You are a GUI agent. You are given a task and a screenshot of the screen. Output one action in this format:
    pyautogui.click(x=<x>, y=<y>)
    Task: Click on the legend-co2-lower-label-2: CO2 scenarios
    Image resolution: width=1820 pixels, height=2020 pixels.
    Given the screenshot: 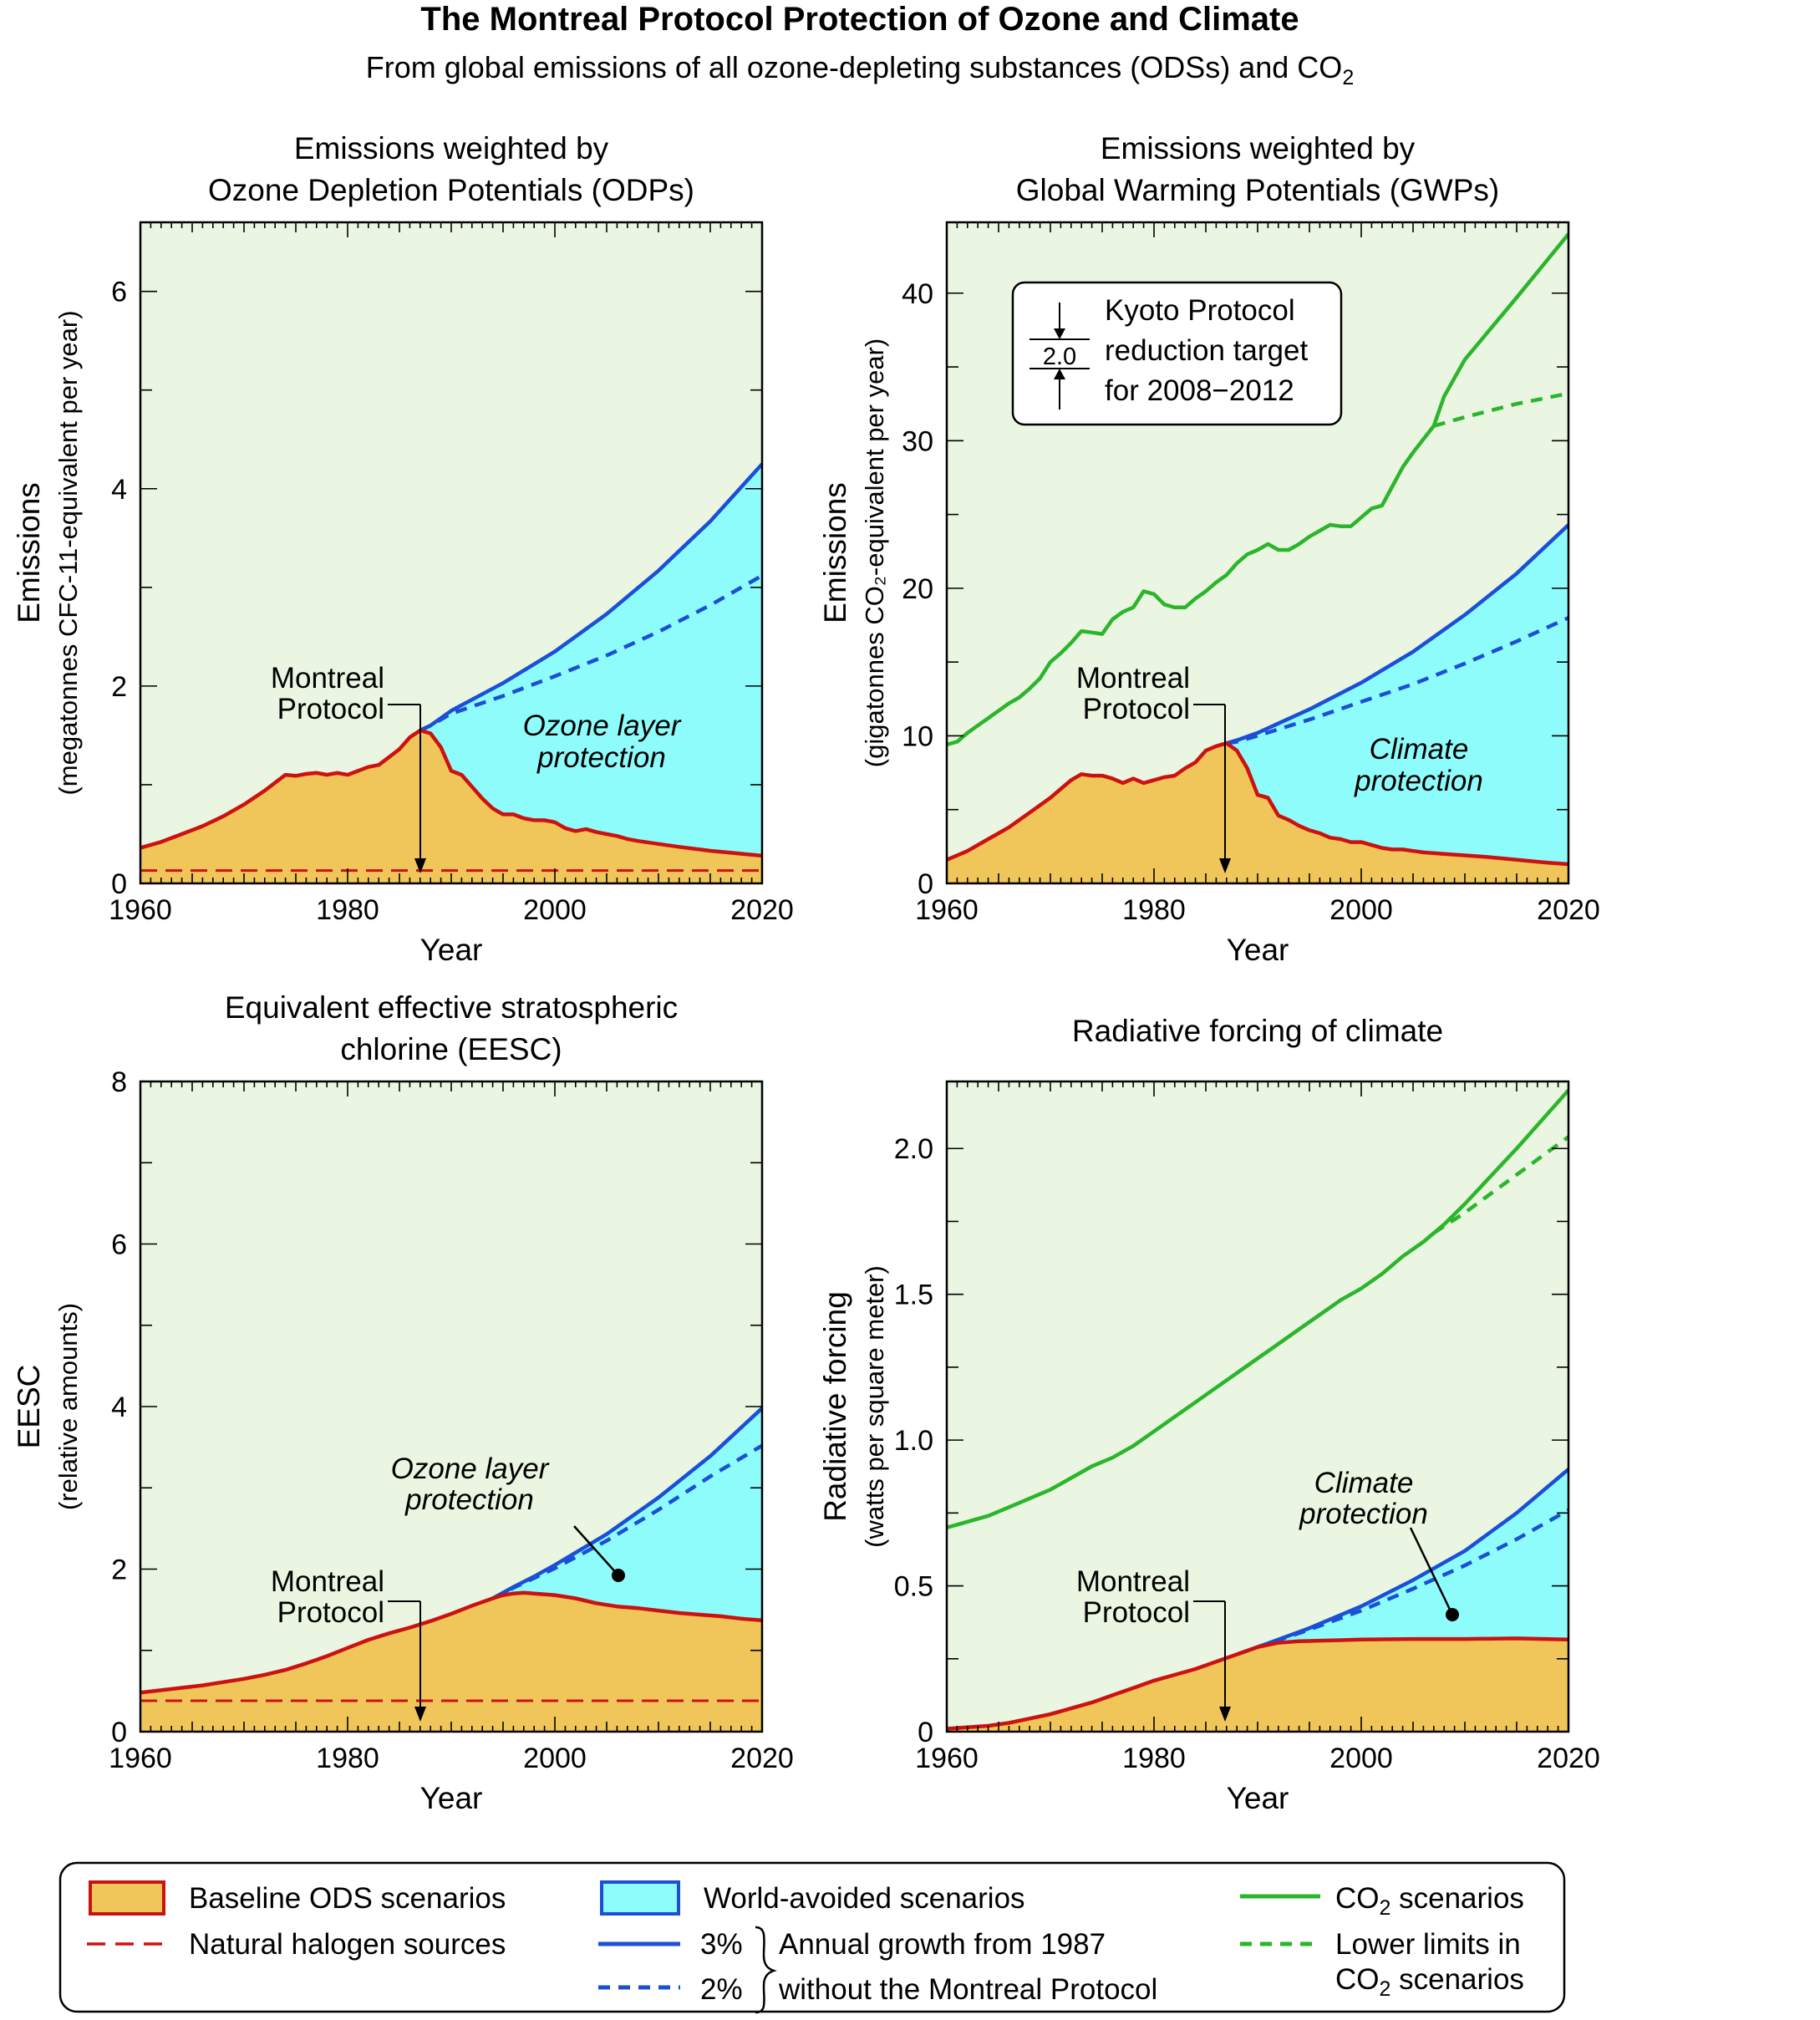 What is the action you would take?
    pyautogui.click(x=1429, y=1982)
    